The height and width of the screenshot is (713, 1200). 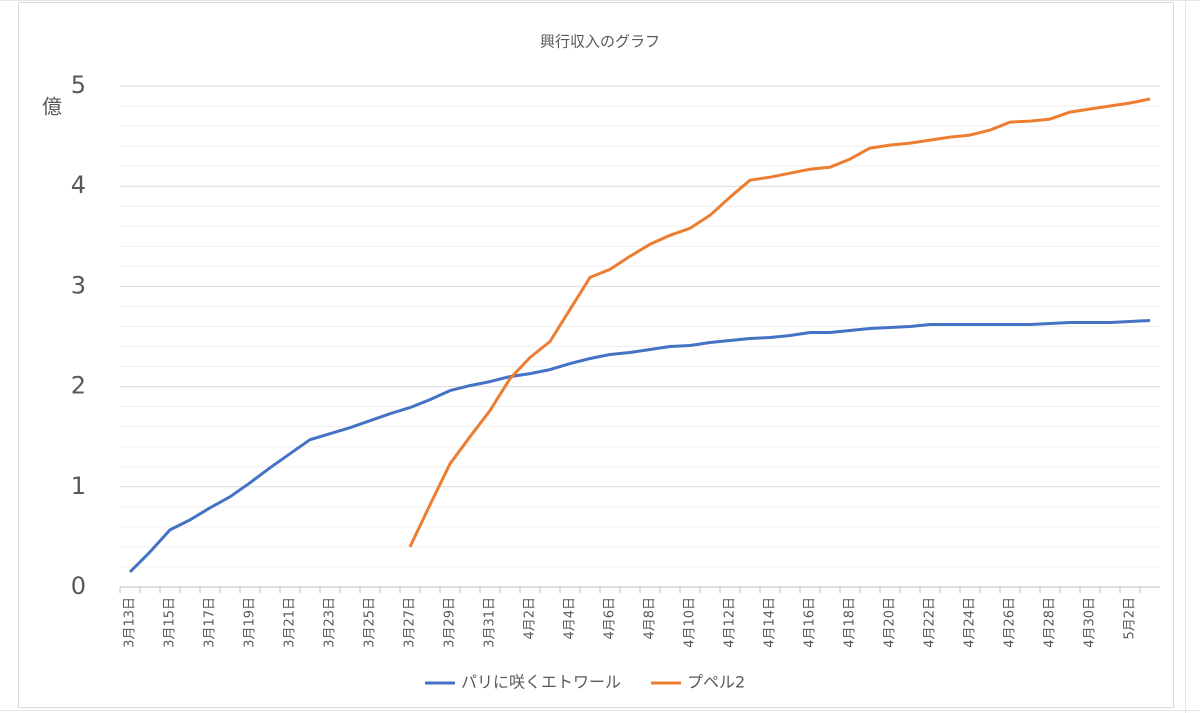 I want to click on x-tick-label: 3月13日, so click(x=130, y=622).